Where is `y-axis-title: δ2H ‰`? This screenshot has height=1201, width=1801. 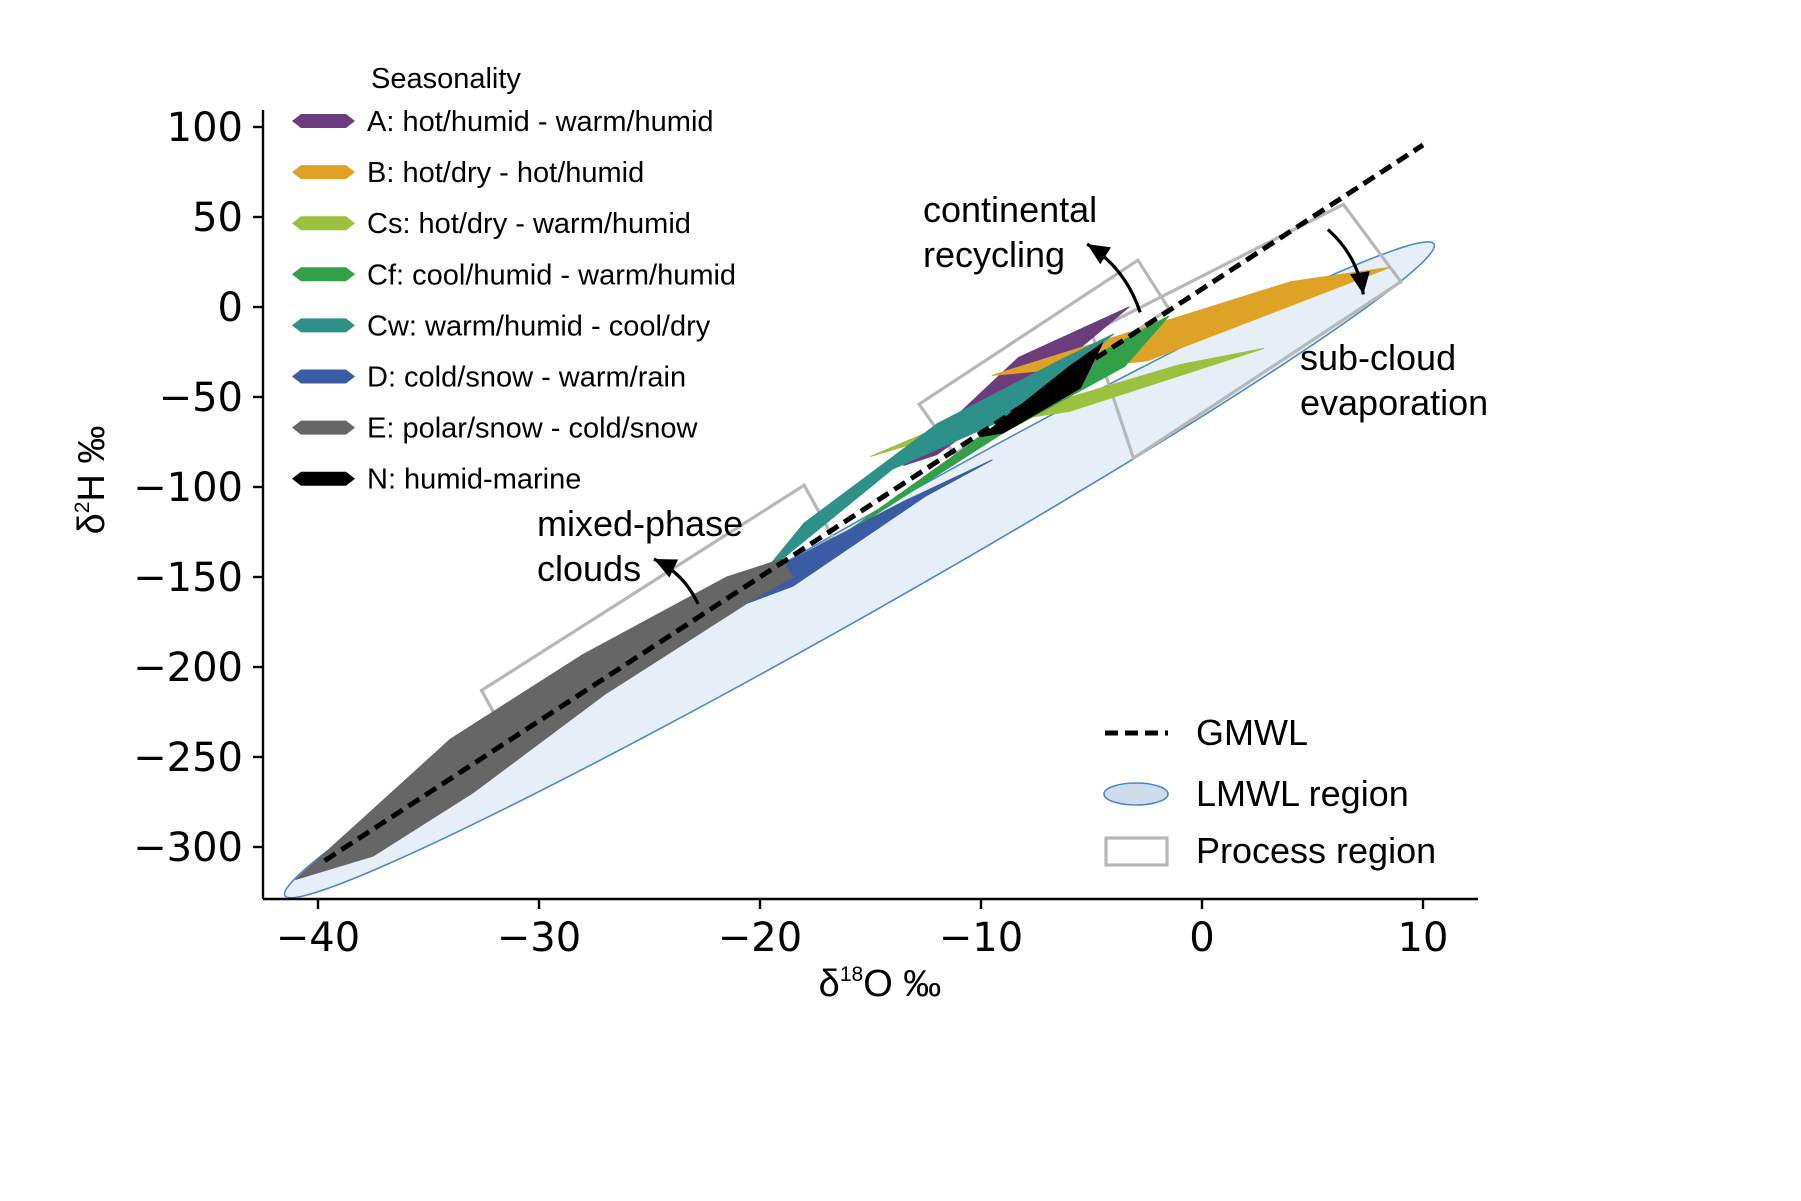 y-axis-title: δ2H ‰ is located at coordinates (92, 480).